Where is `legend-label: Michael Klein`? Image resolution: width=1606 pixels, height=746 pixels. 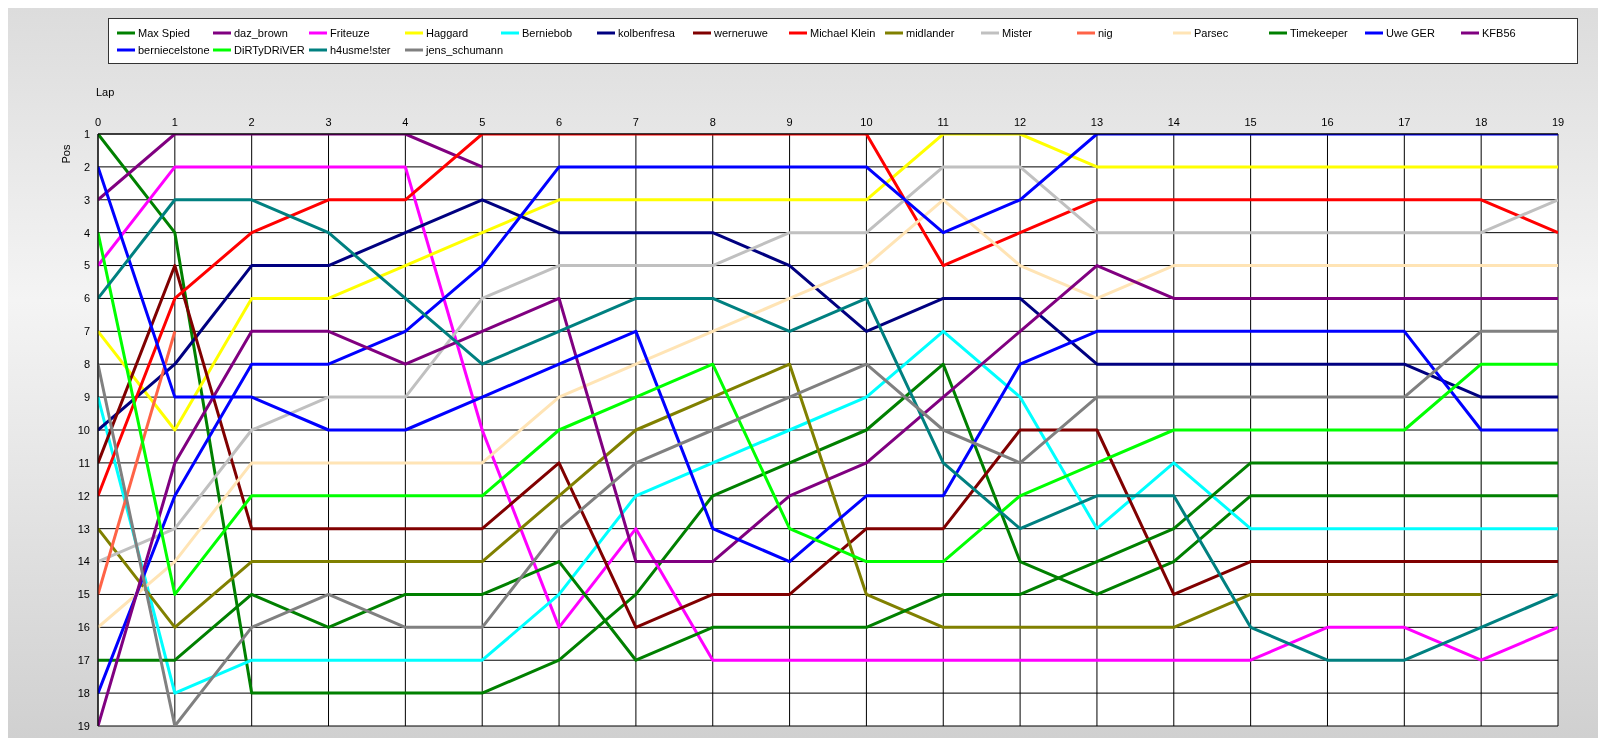
legend-label: Michael Klein is located at coordinates (843, 32).